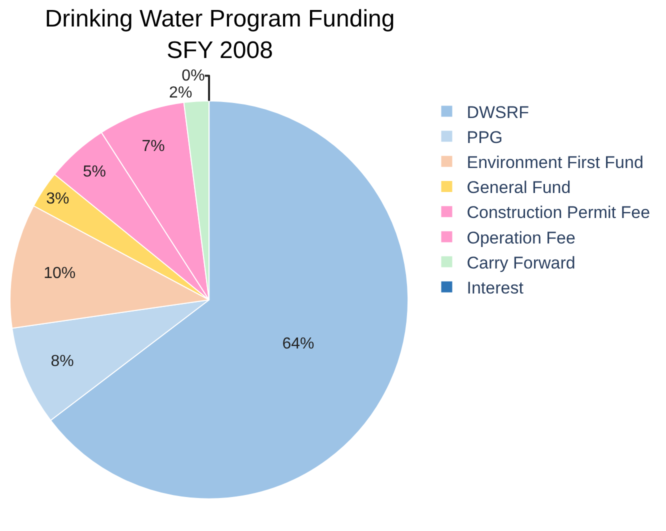 This screenshot has height=531, width=666. I want to click on chart-title: Drinking Water Program Funding SFY 2008, so click(219, 35).